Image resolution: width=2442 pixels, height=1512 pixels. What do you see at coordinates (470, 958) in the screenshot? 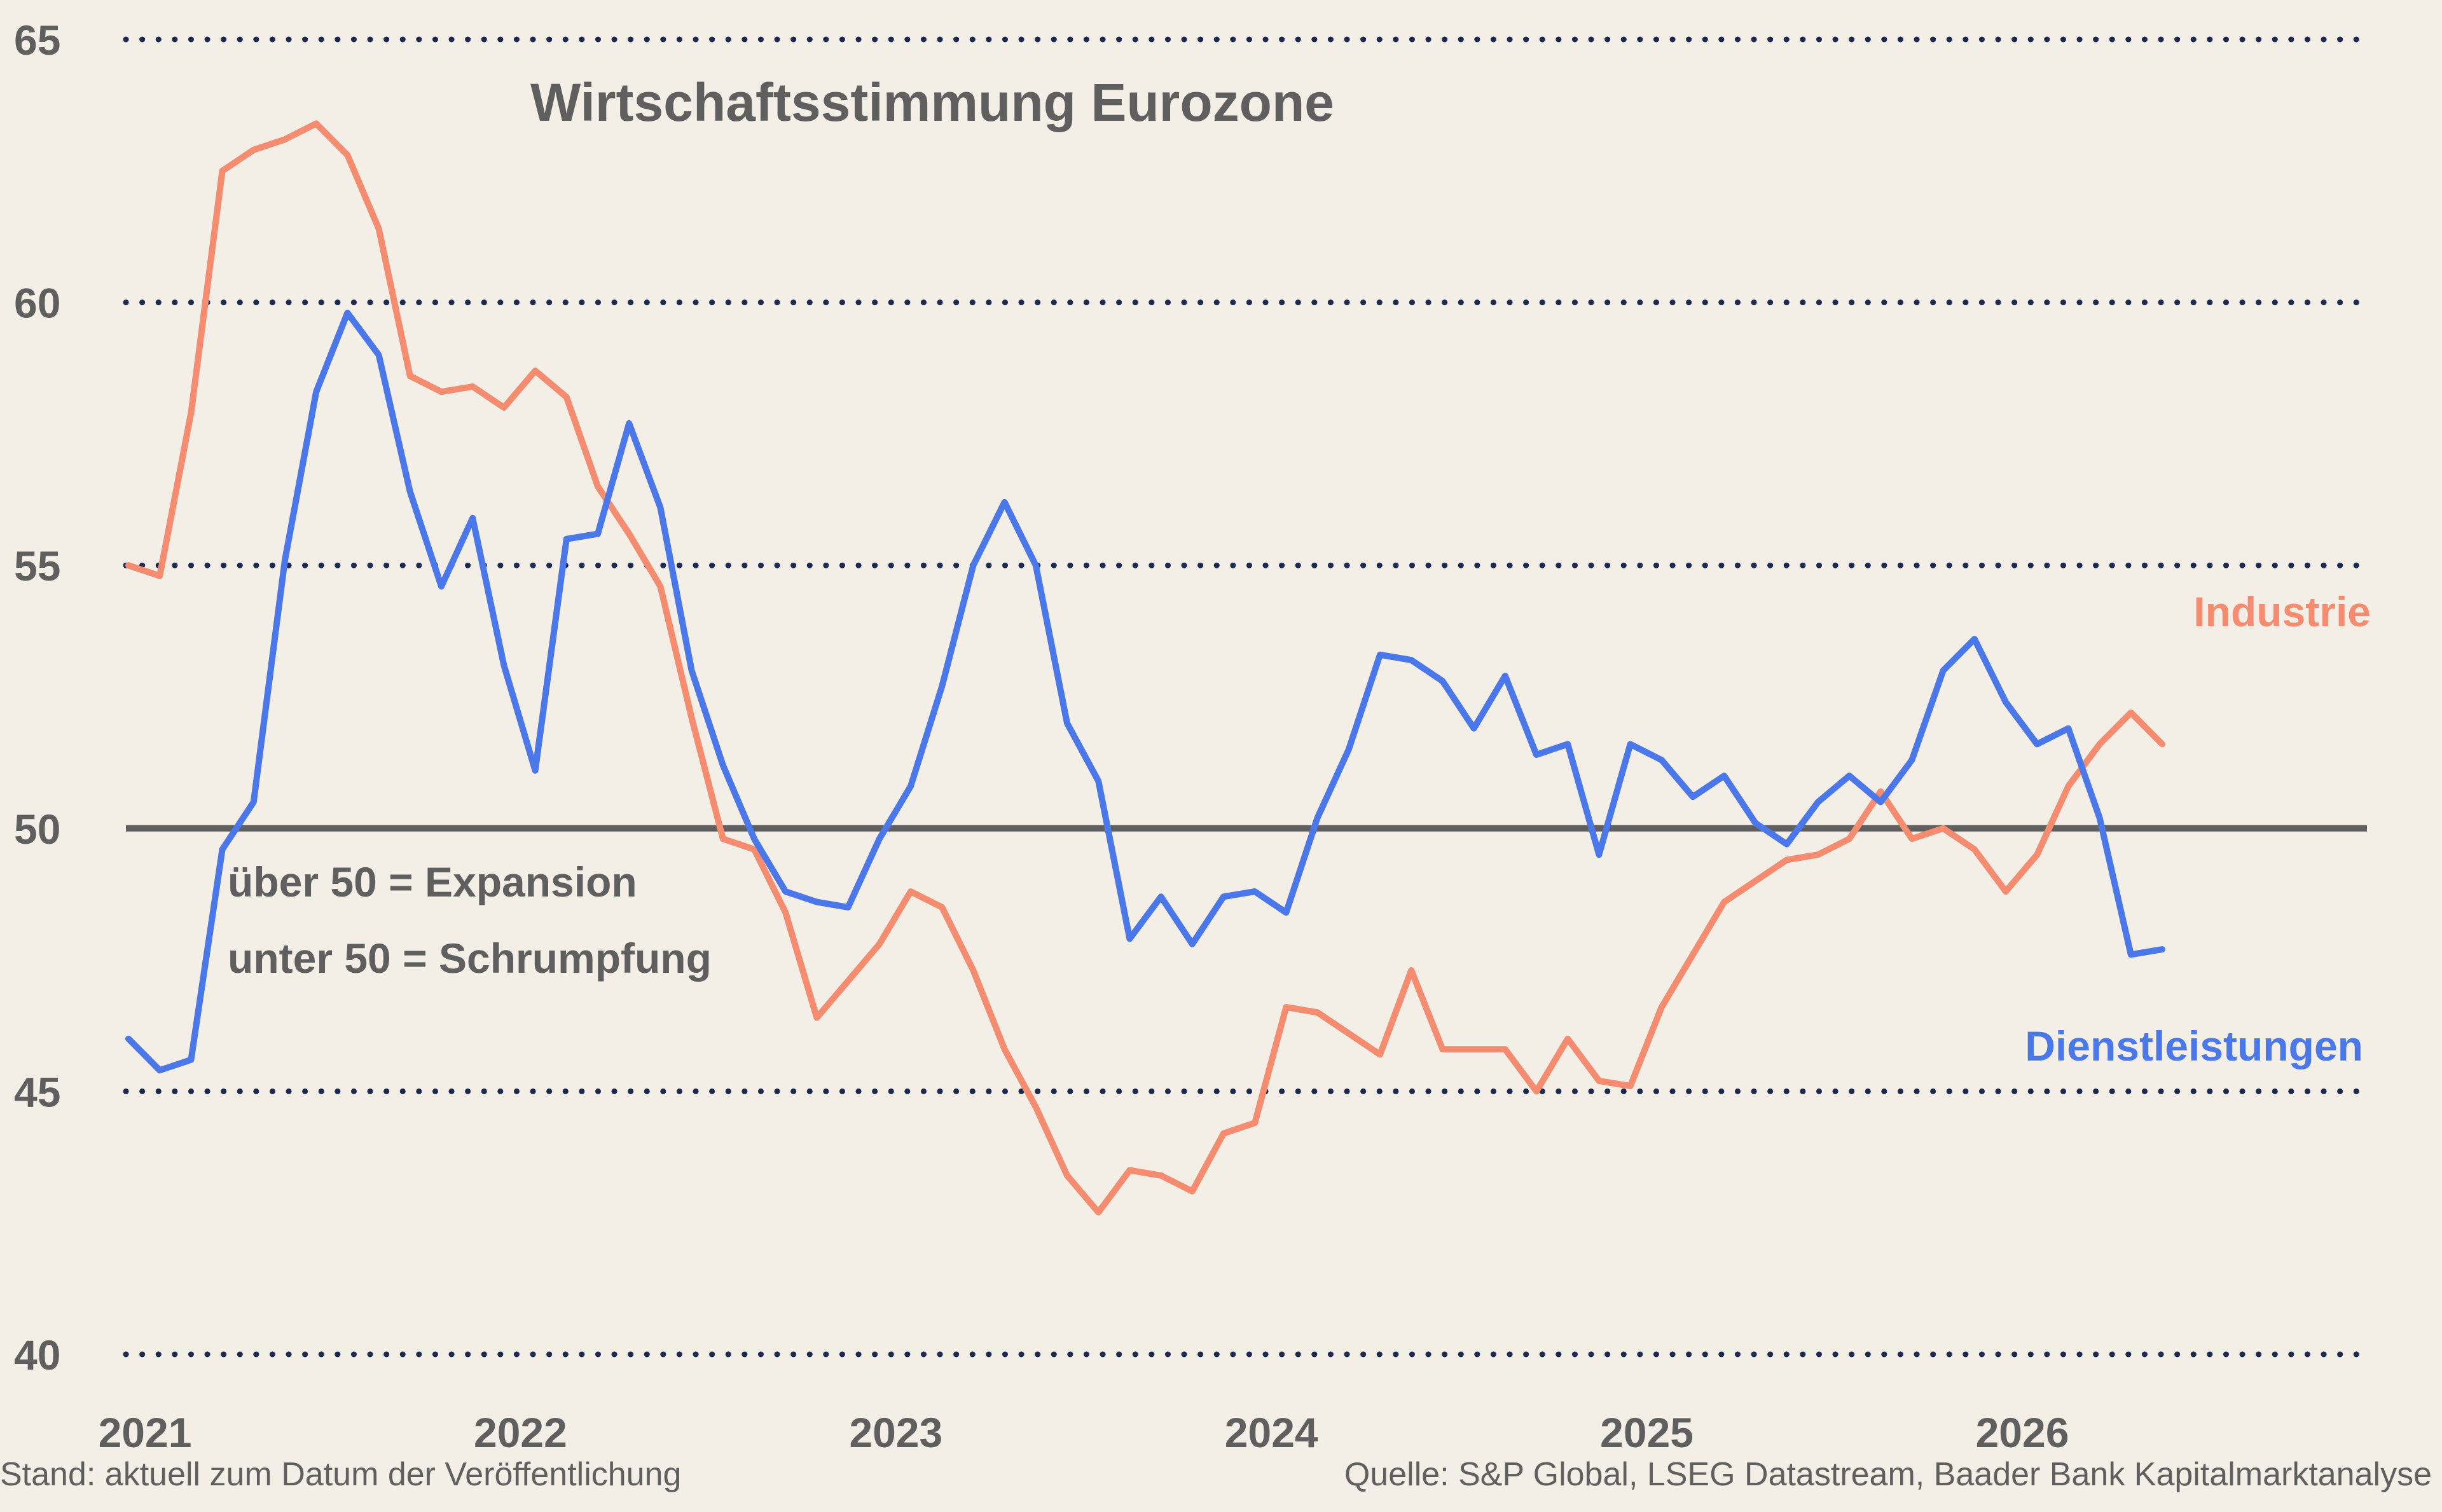
I see `annotation-schrumpfung: unter 50 = Schrumpfung` at bounding box center [470, 958].